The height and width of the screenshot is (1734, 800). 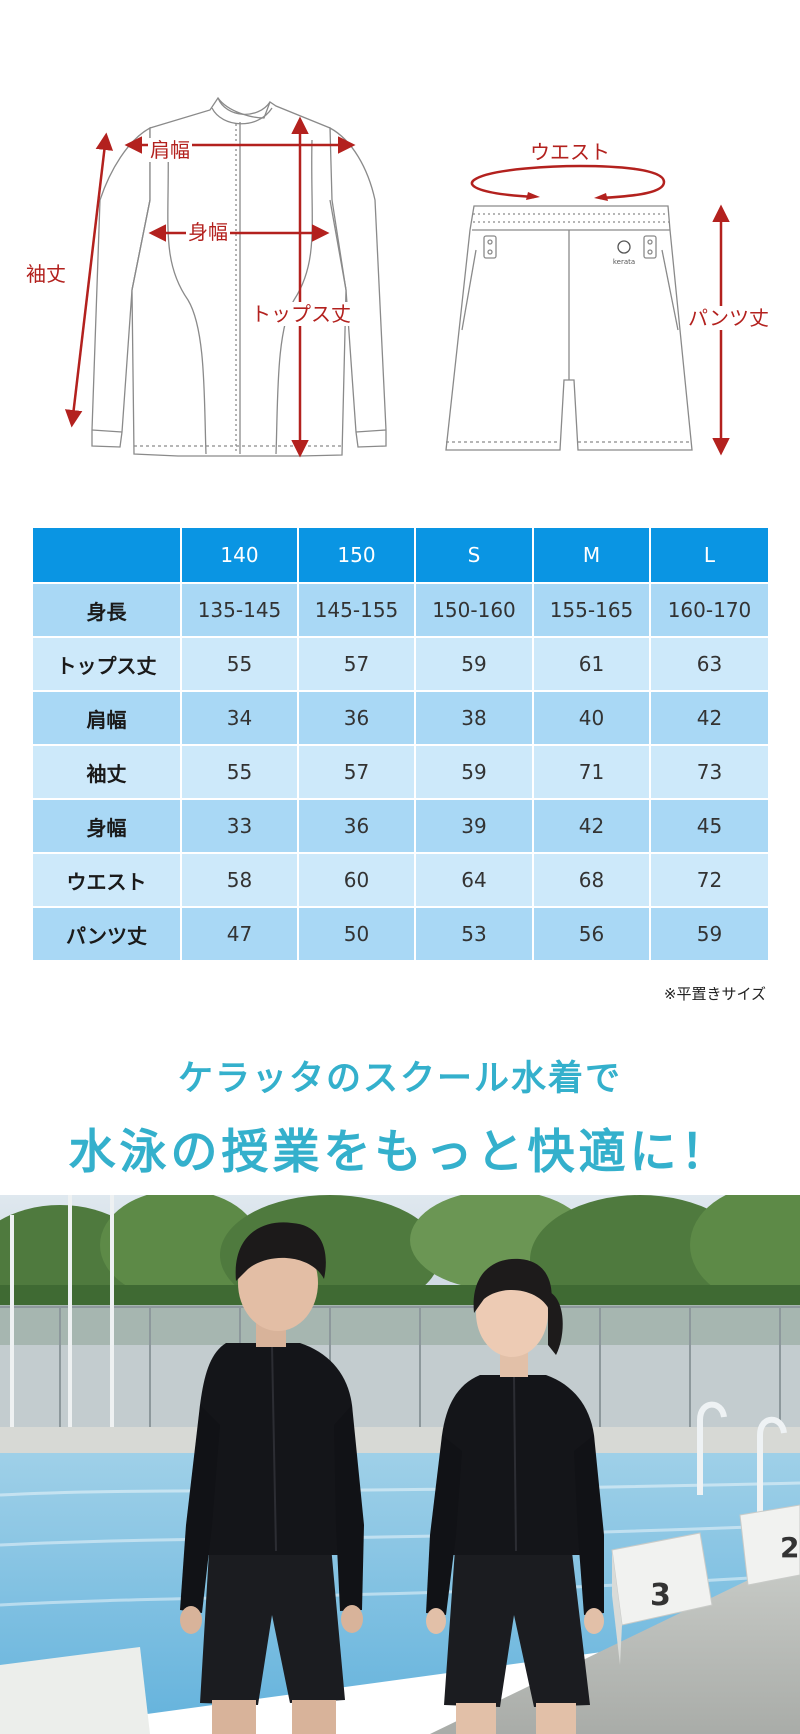 I want to click on table-cell: 39, so click(x=474, y=826).